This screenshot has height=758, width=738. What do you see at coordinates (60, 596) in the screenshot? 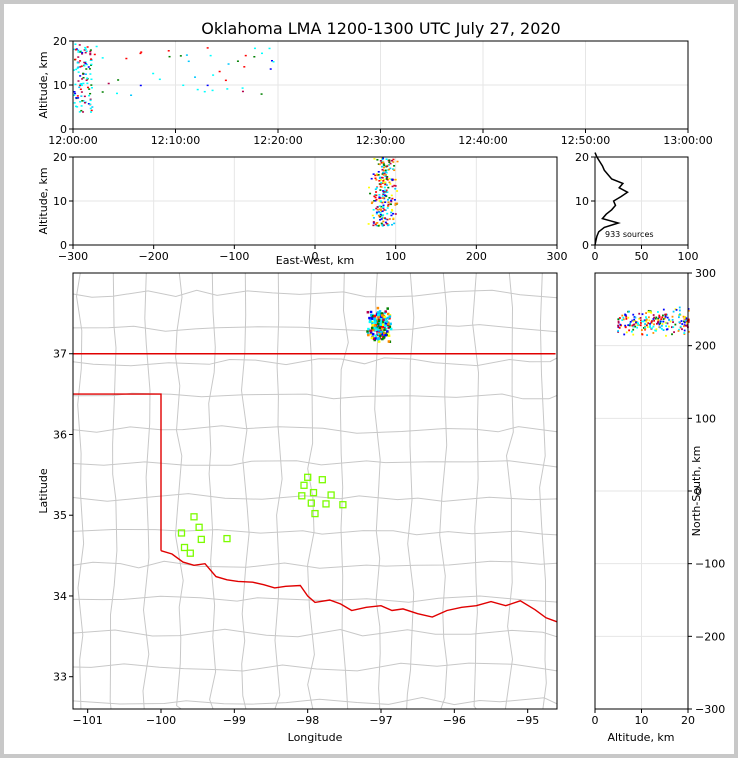
I see `latitude-tick: 34` at bounding box center [60, 596].